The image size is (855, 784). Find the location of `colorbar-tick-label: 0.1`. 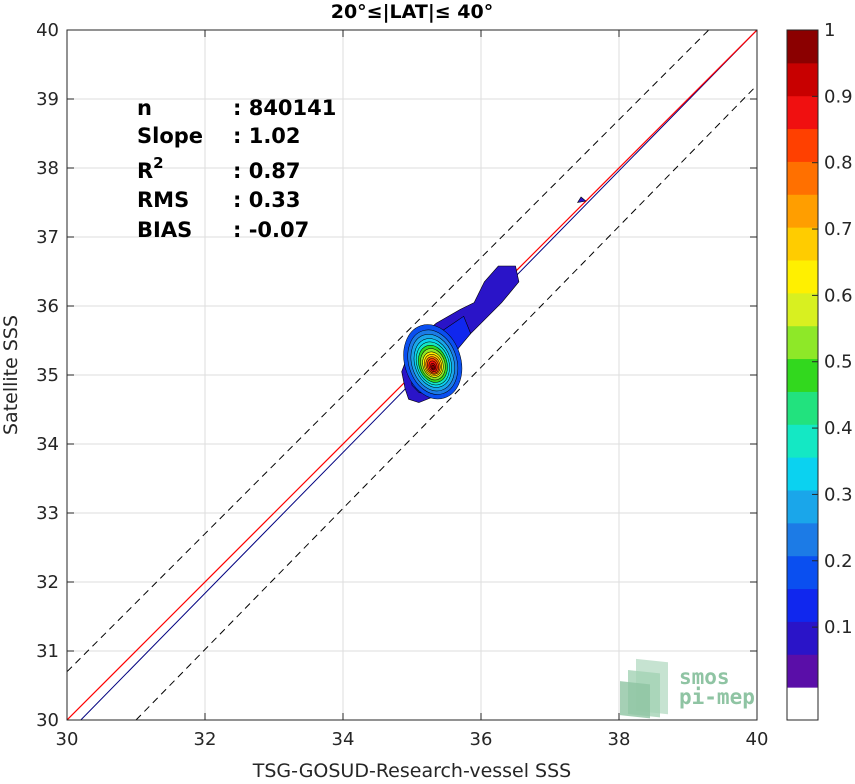

colorbar-tick-label: 0.1 is located at coordinates (838, 627).